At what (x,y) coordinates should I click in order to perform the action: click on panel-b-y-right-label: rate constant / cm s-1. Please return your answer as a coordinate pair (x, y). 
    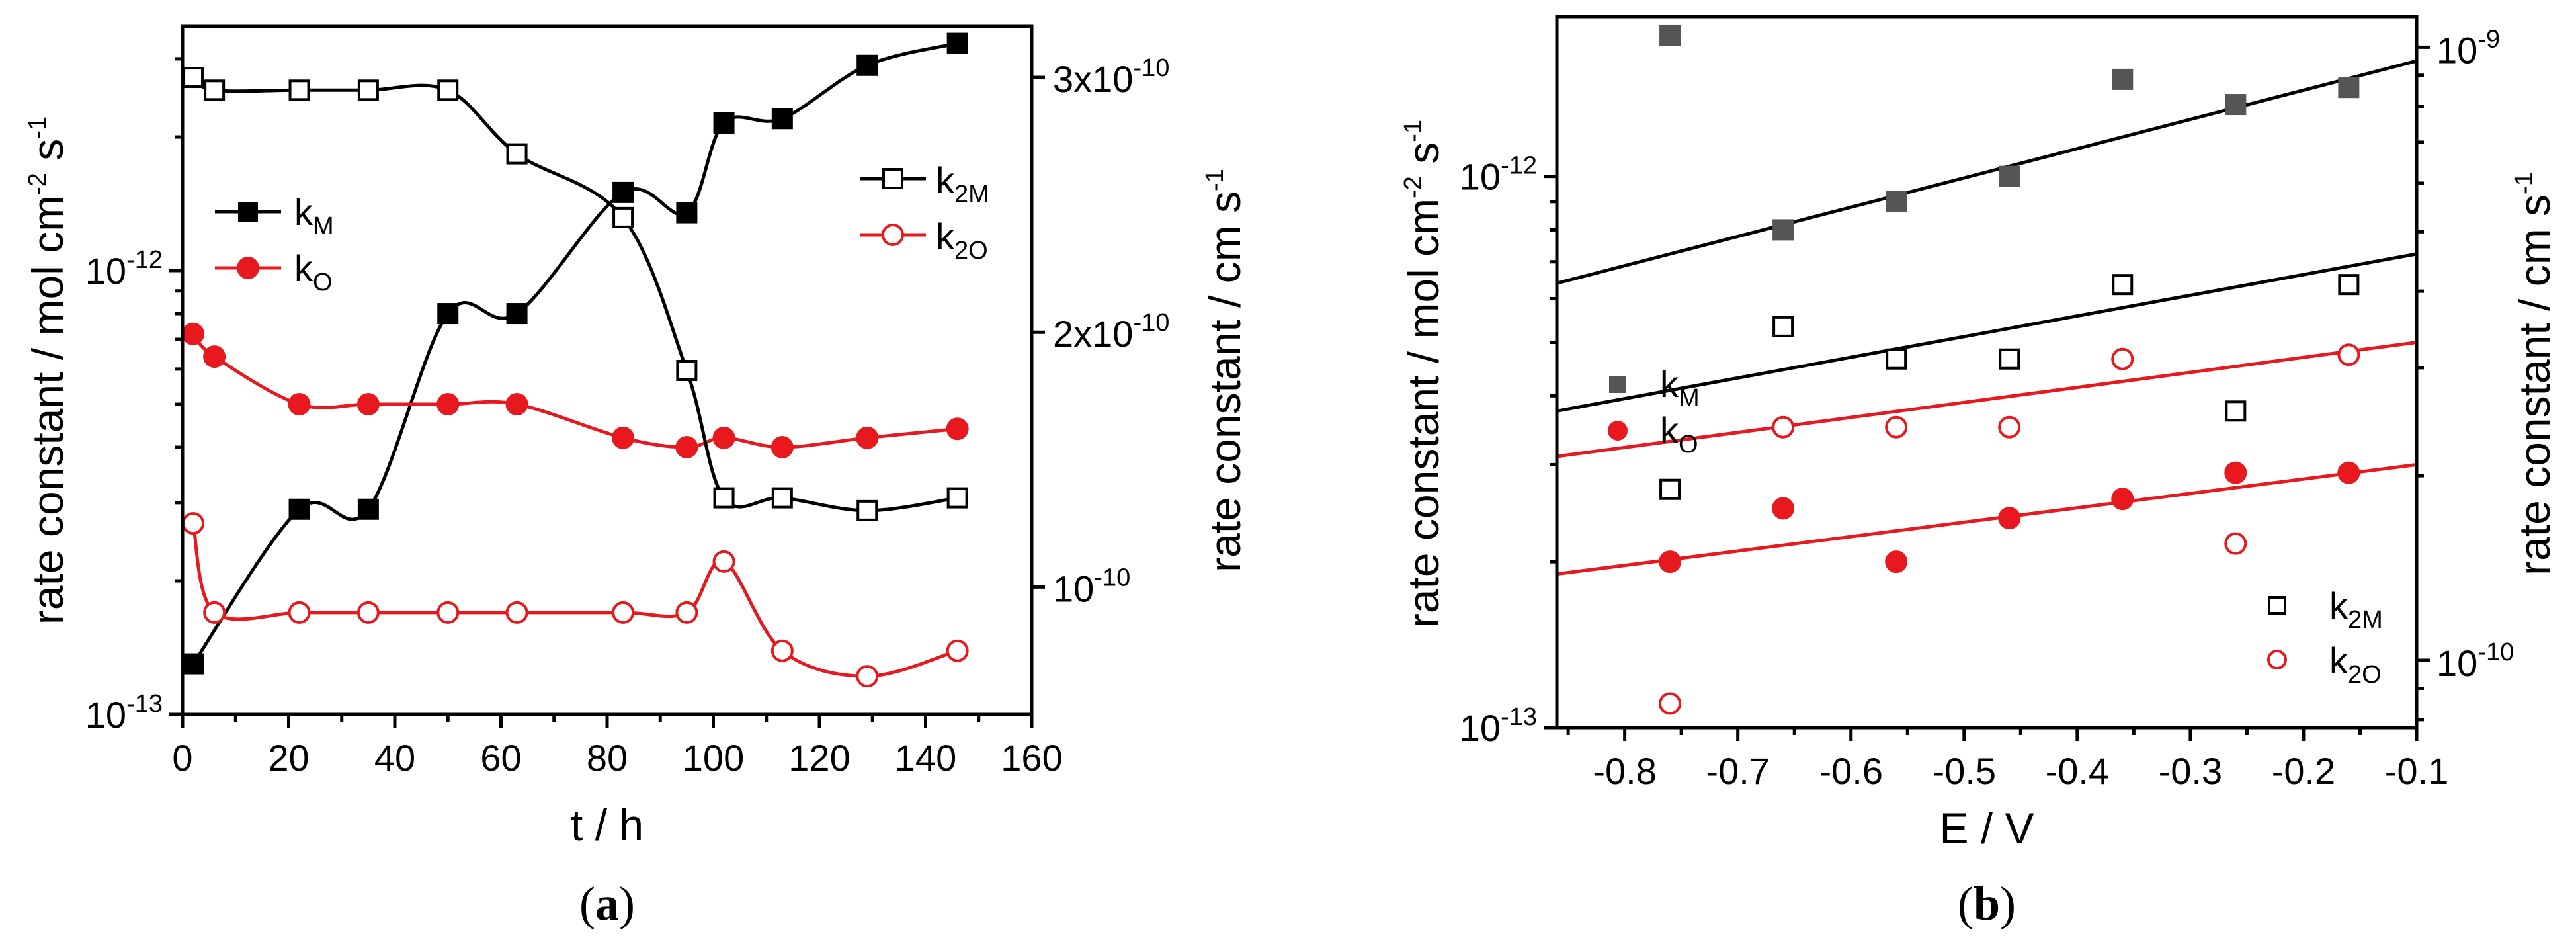
    Looking at the image, I should click on (2534, 374).